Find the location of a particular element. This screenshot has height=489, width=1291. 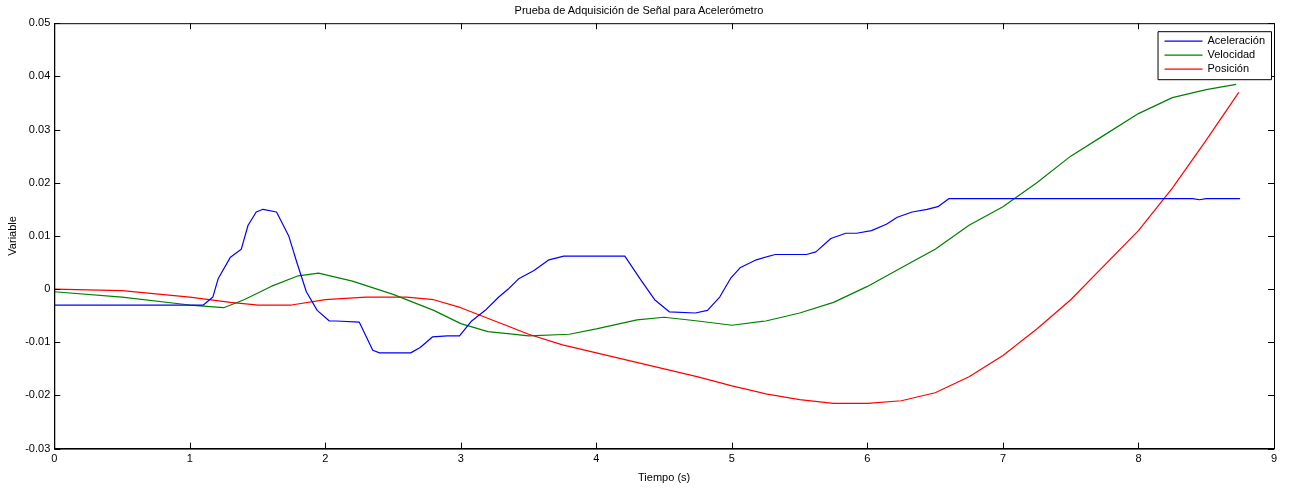

x-tick-label: 4 is located at coordinates (596, 458).